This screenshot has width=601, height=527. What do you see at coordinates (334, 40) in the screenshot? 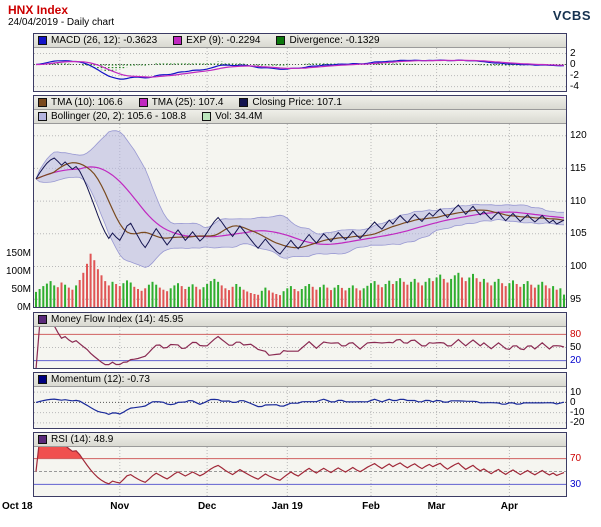
I see `divergence-series-label: Divergence: -0.1329` at bounding box center [334, 40].